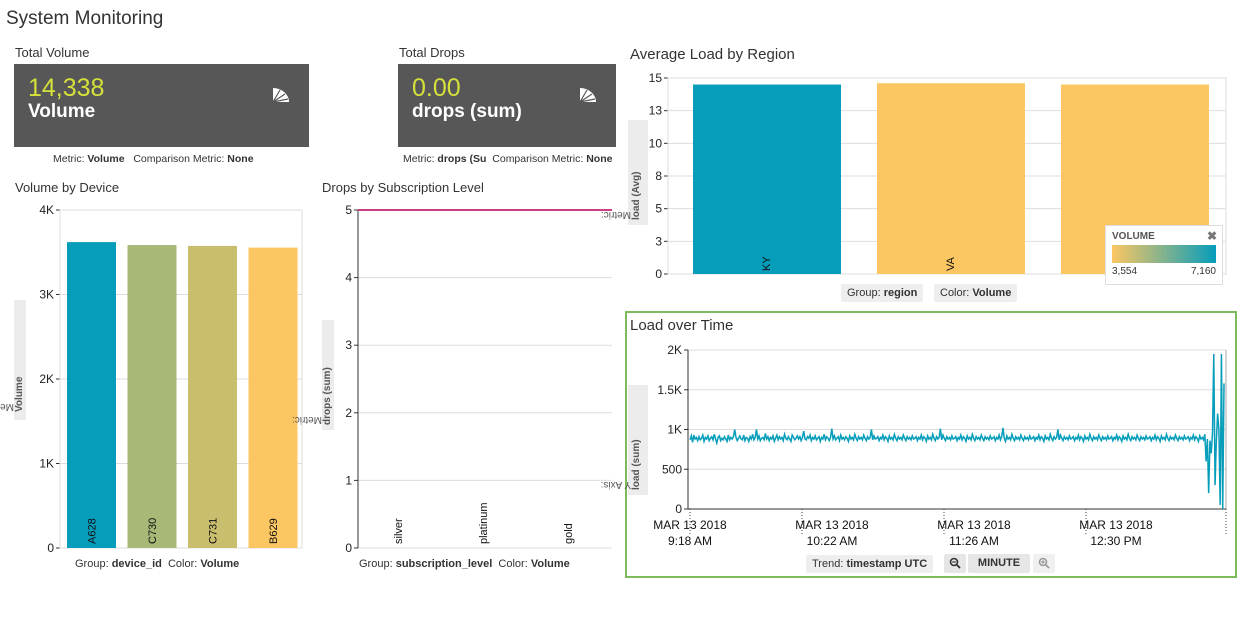 The width and height of the screenshot is (1246, 633). What do you see at coordinates (399, 531) in the screenshot?
I see `bar-label: silver` at bounding box center [399, 531].